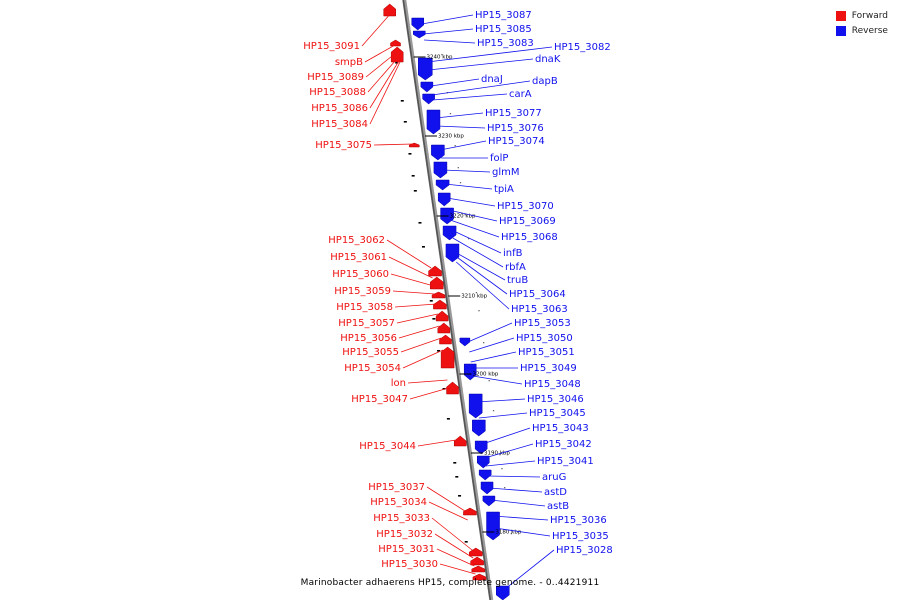 The width and height of the screenshot is (900, 600). I want to click on reverse-label-15: HP15_3069, so click(527, 221).